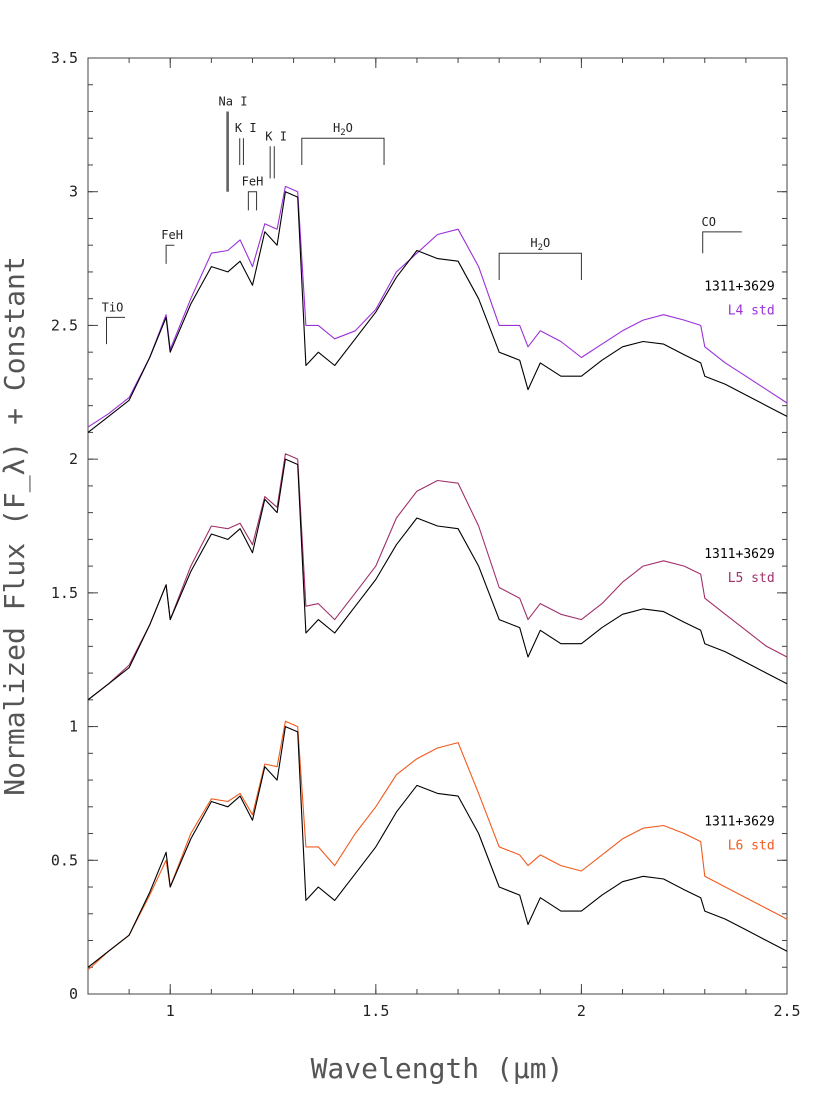 This screenshot has height=1106, width=830. I want to click on x-axis-title: Wavelength (μm), so click(437, 1068).